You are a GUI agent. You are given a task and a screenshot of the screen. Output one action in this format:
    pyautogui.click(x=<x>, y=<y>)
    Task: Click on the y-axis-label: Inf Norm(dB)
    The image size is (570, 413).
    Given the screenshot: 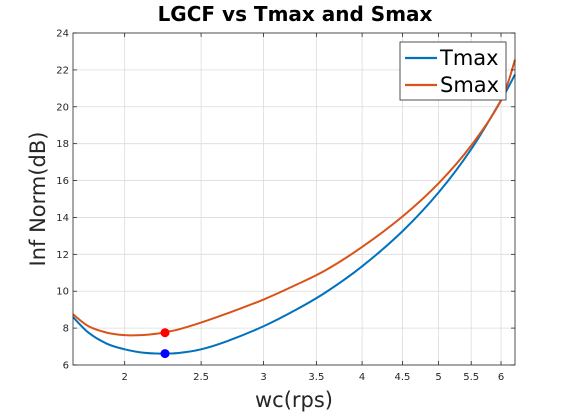 What is the action you would take?
    pyautogui.click(x=38, y=199)
    